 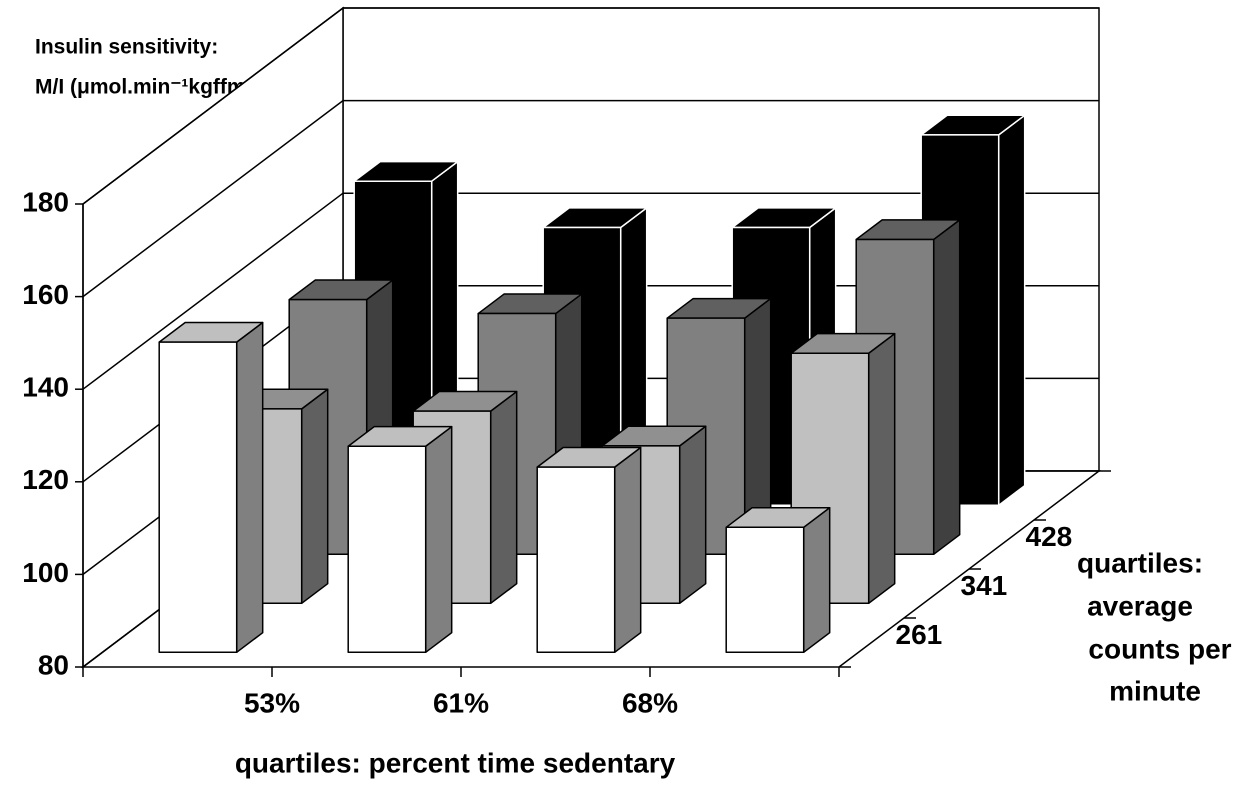 I want to click on y-axis-title: Insulin sensitivity:, so click(x=126, y=47).